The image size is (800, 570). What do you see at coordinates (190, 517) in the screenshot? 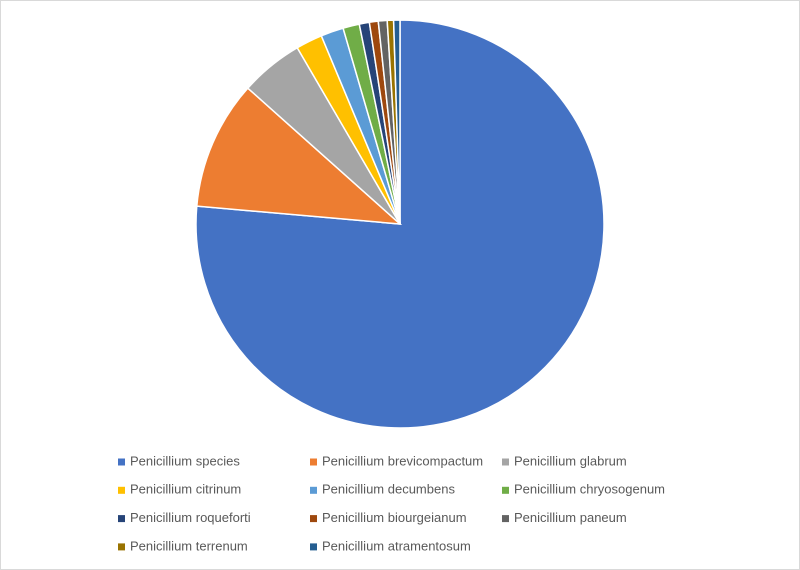
I see `legend-label: Penicillium roqueforti` at bounding box center [190, 517].